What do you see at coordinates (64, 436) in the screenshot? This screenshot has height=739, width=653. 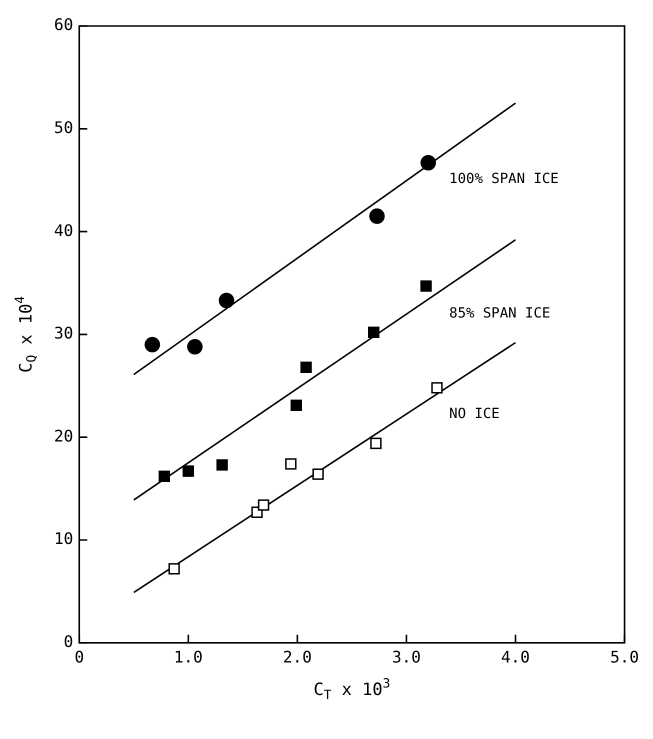 I see `y-tick-label: 20` at bounding box center [64, 436].